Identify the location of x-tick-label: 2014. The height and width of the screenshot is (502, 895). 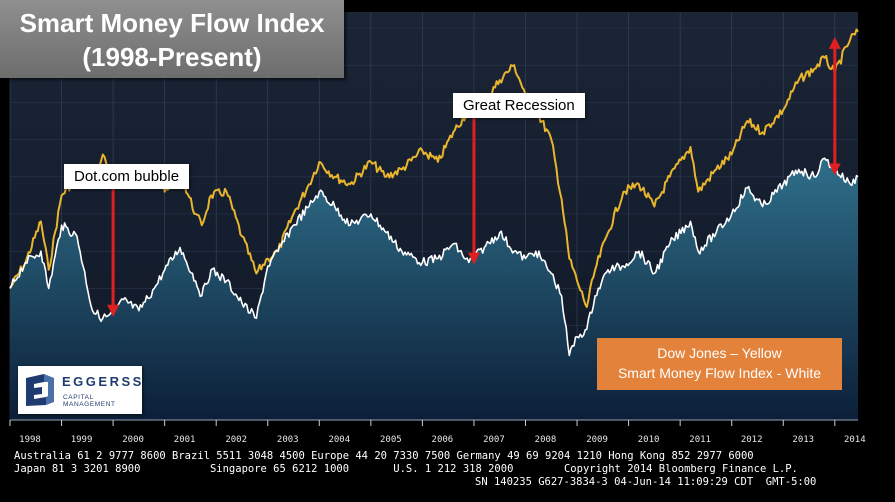
(855, 440).